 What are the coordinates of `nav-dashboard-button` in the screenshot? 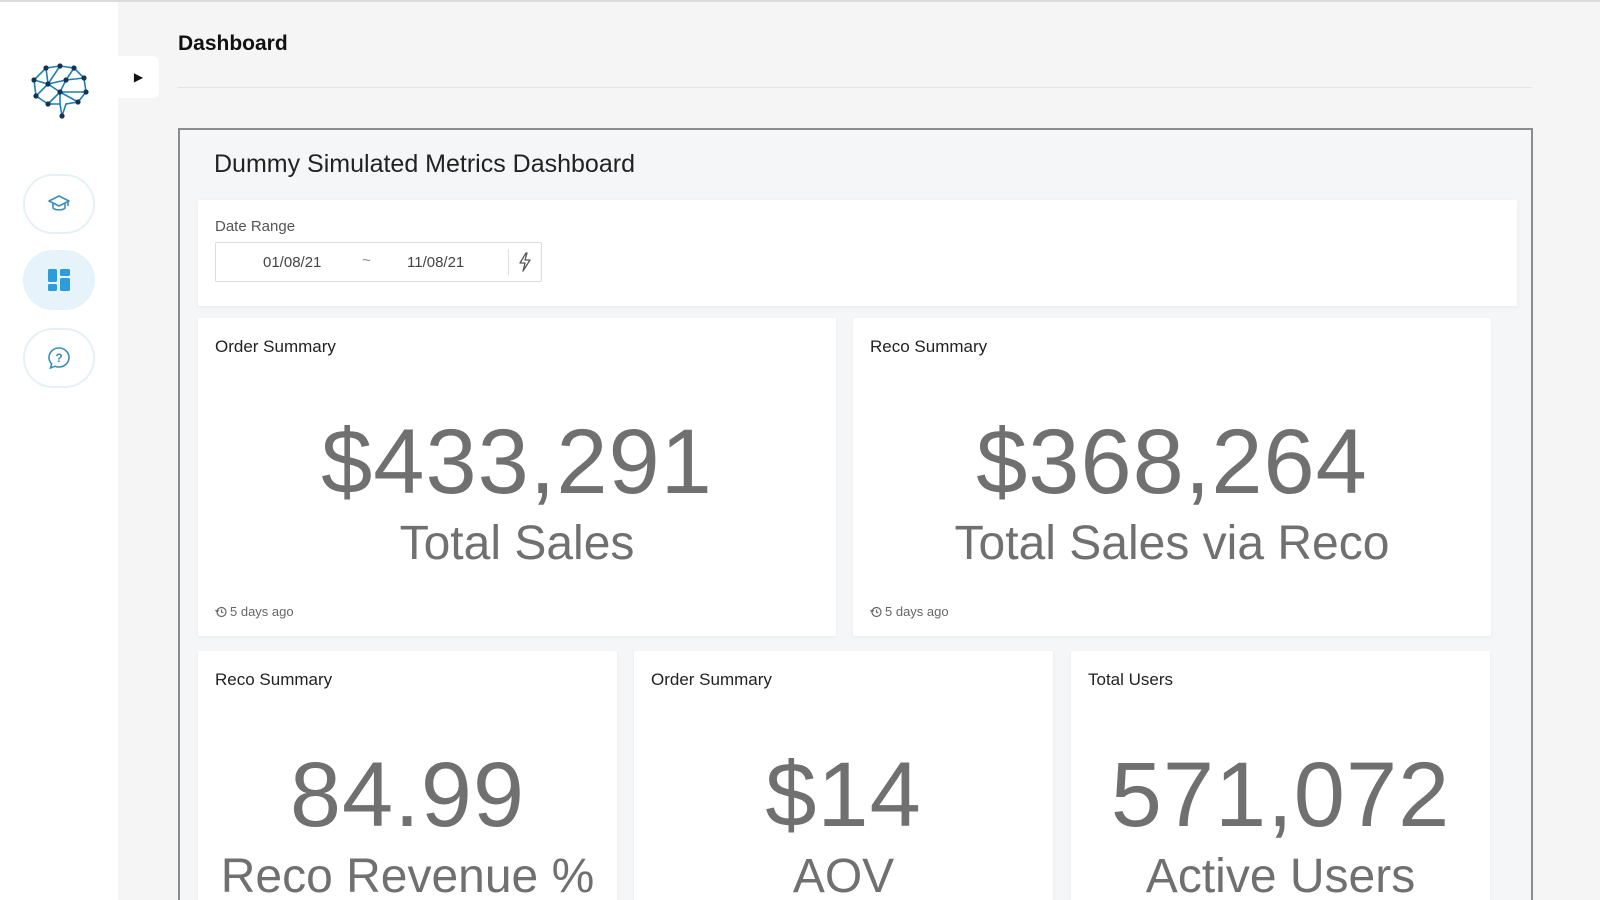 It's located at (59, 280).